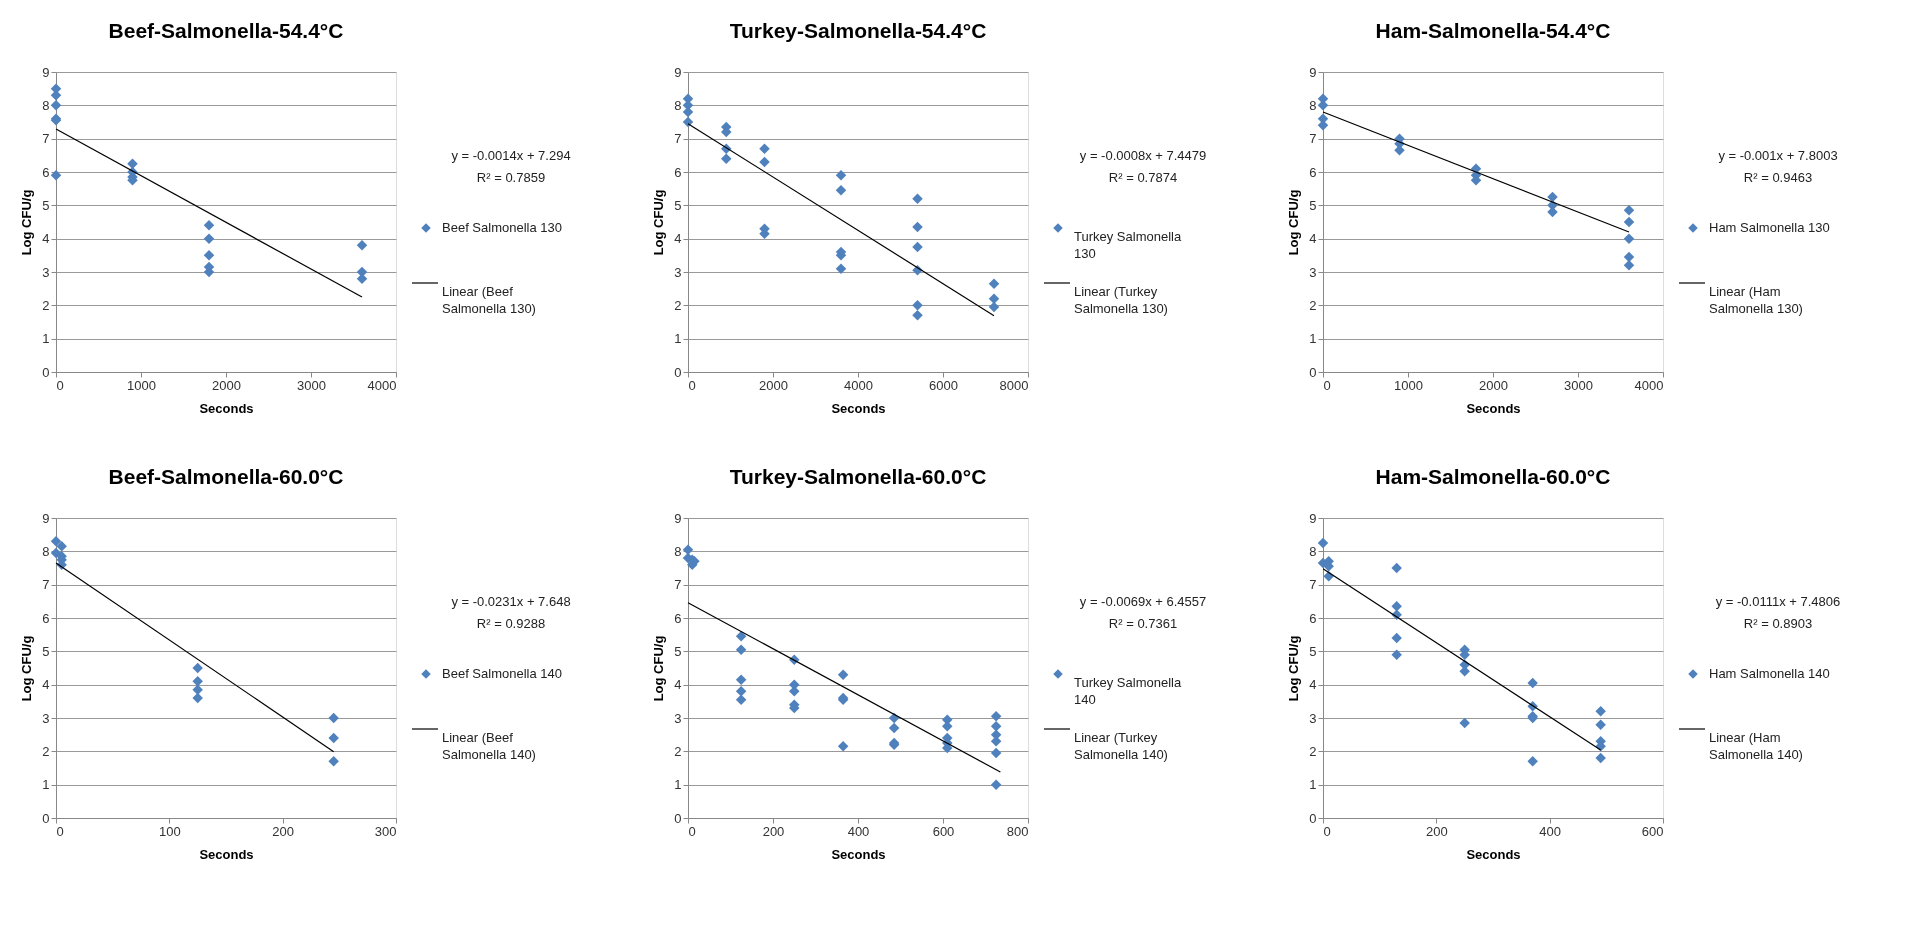 The width and height of the screenshot is (1909, 943). What do you see at coordinates (943, 385) in the screenshot?
I see `x-tick-label: 6000` at bounding box center [943, 385].